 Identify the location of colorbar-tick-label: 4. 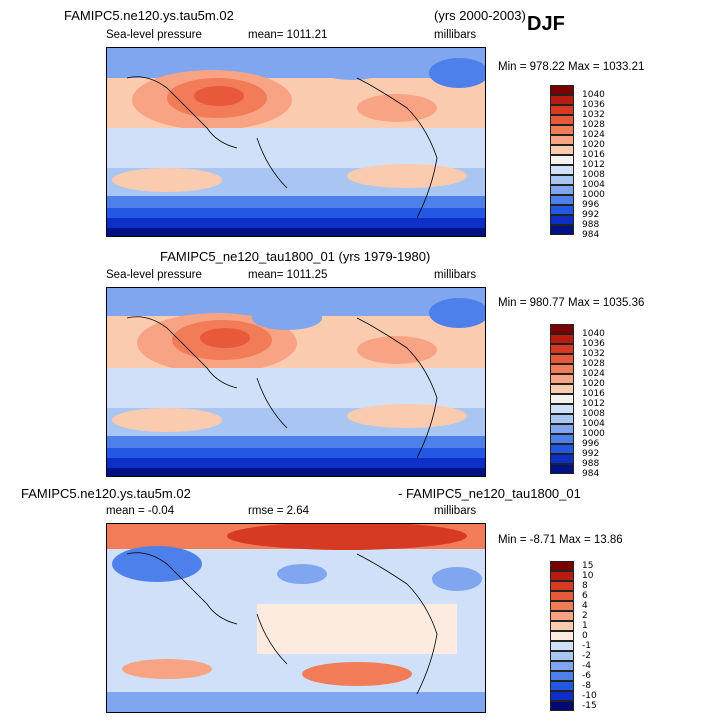
(585, 606).